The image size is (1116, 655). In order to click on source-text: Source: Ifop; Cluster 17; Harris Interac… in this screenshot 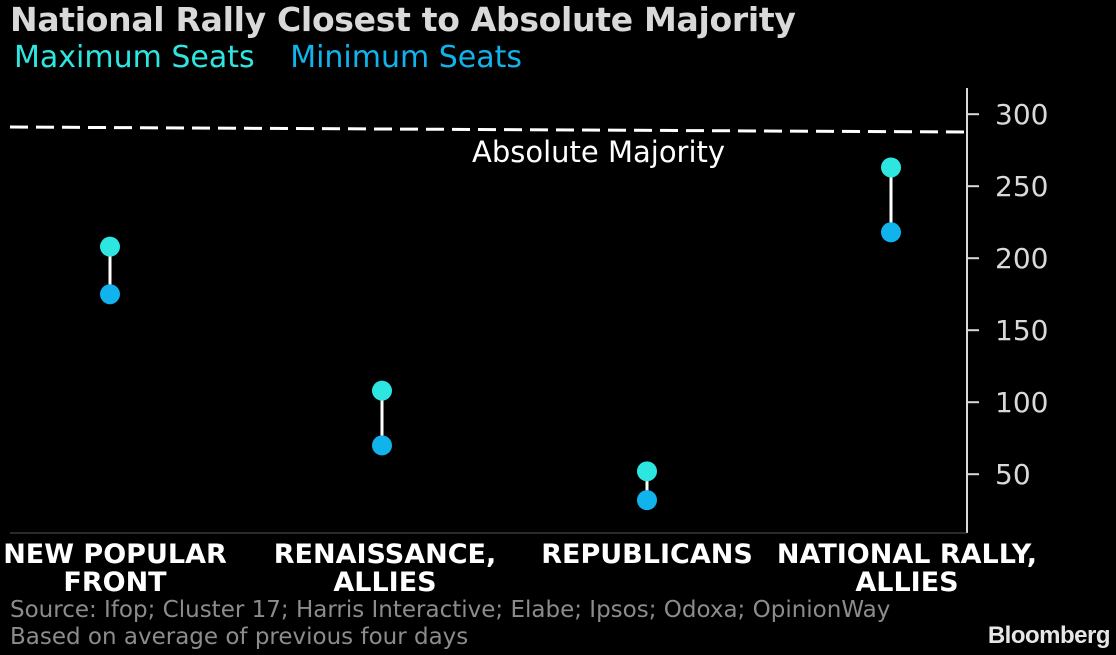, I will do `click(450, 610)`.